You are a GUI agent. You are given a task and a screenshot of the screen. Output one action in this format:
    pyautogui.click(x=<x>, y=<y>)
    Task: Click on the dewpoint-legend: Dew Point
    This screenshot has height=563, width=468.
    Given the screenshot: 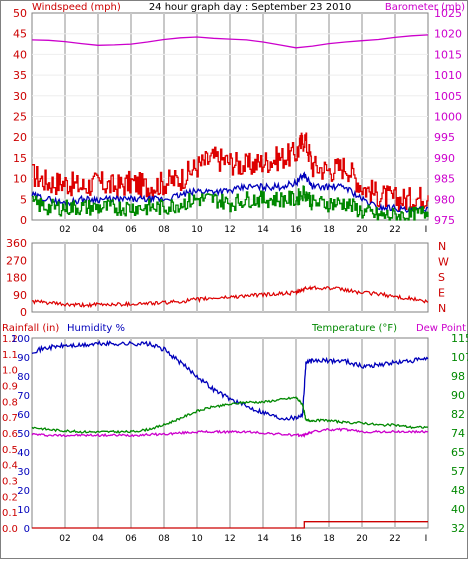 What is the action you would take?
    pyautogui.click(x=441, y=328)
    